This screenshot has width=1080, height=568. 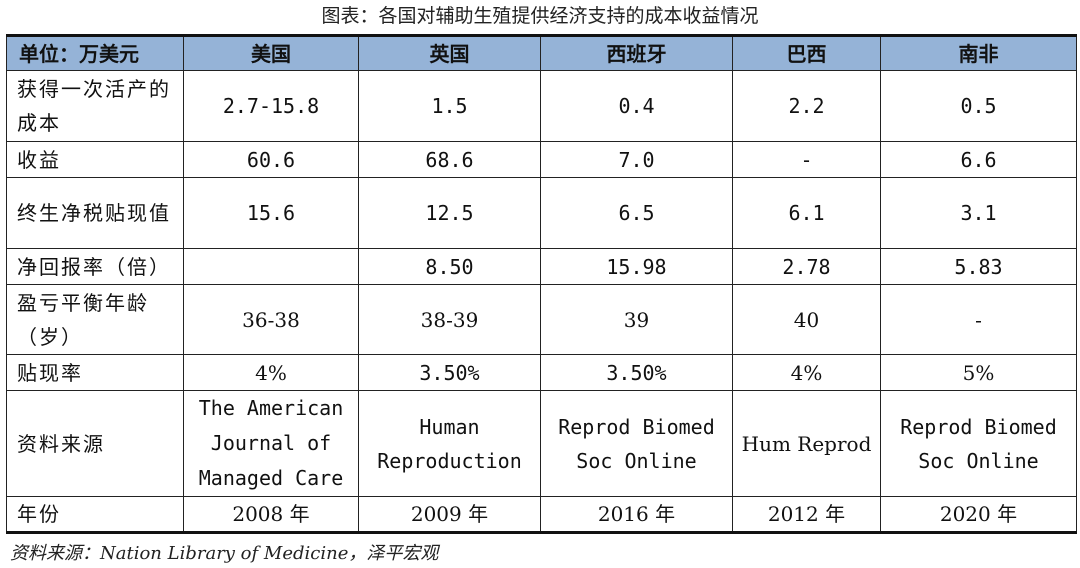 I want to click on table-cell: 38-39, so click(x=449, y=319).